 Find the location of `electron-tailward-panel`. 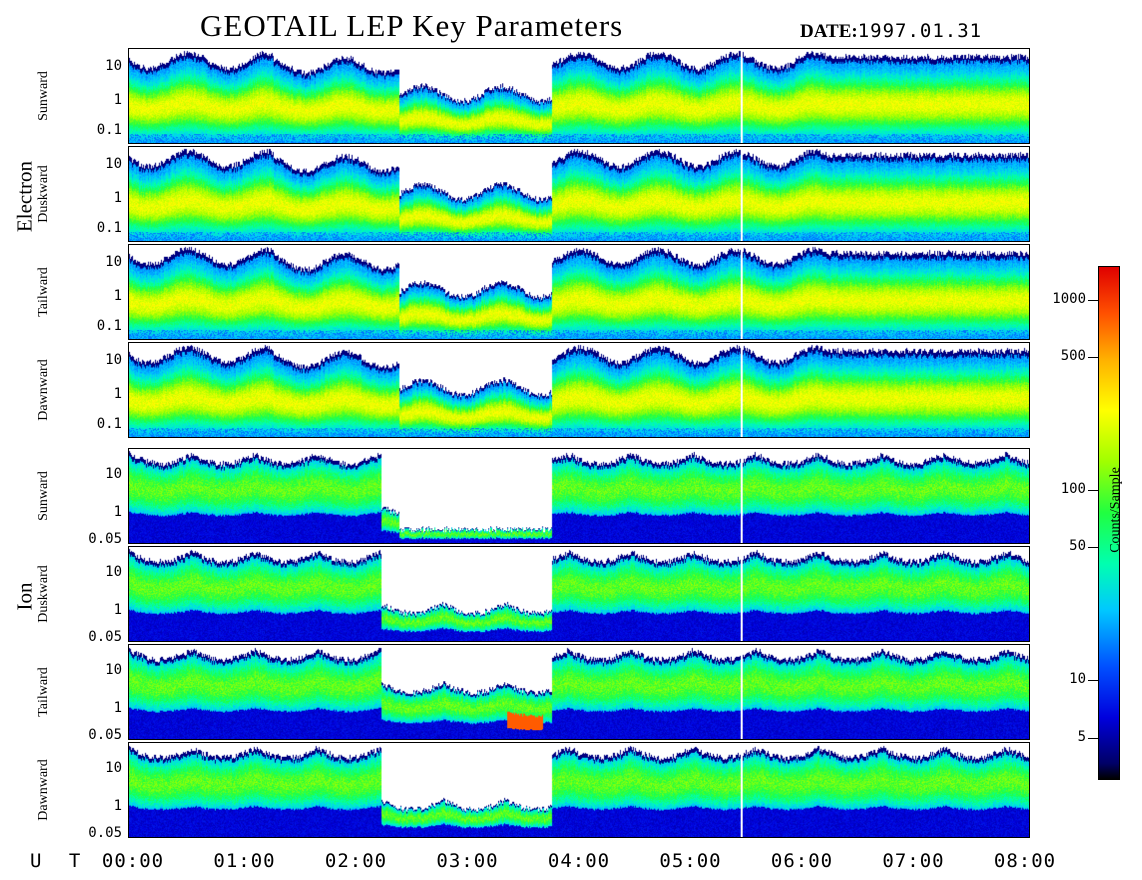

electron-tailward-panel is located at coordinates (579, 292).